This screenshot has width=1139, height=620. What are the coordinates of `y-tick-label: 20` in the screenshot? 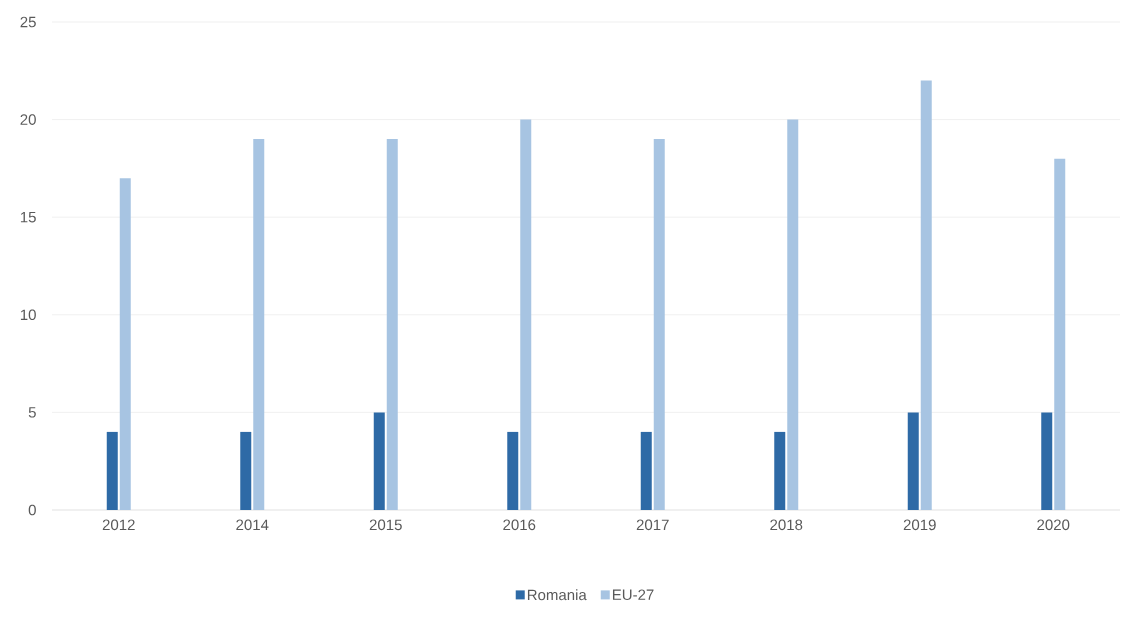 It's located at (28, 119).